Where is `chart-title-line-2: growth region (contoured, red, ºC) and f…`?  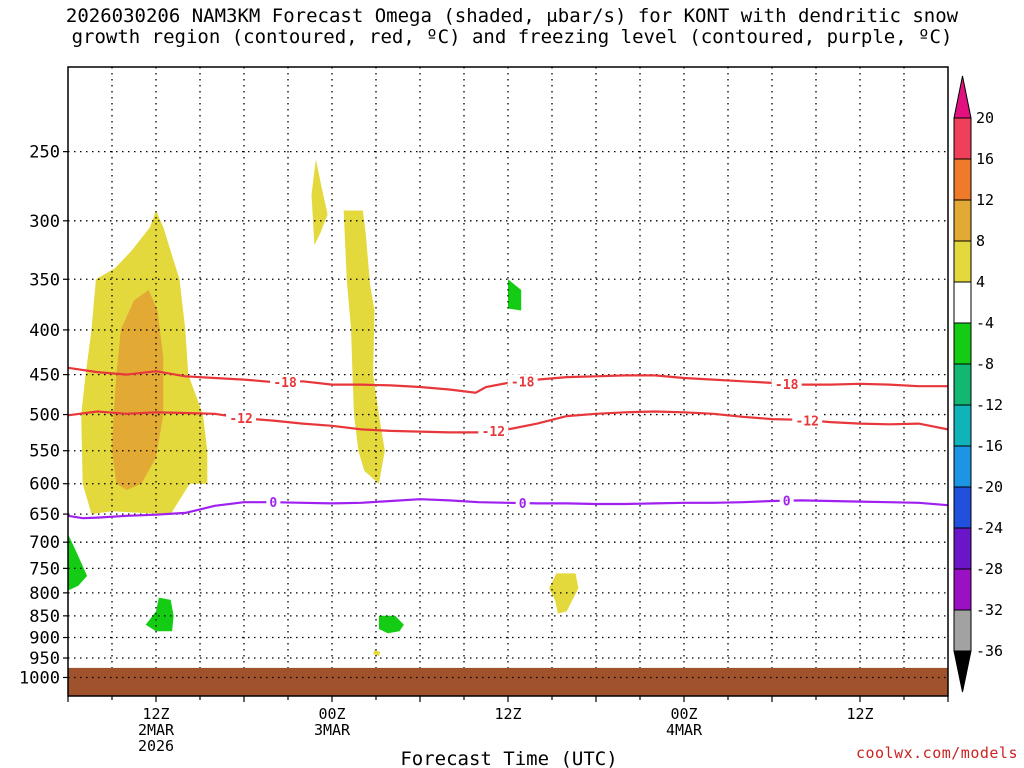 chart-title-line-2: growth region (contoured, red, ºC) and f… is located at coordinates (512, 37).